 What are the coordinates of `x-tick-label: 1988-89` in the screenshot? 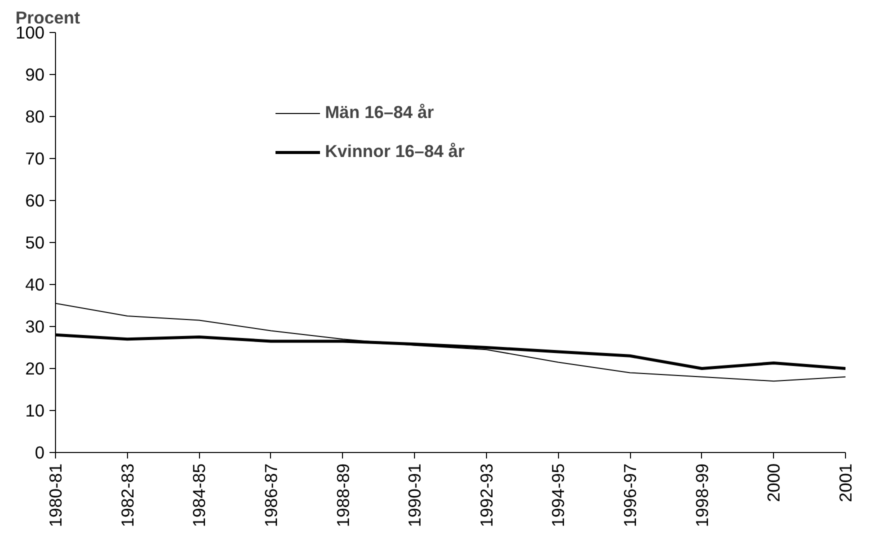 It's located at (342, 496).